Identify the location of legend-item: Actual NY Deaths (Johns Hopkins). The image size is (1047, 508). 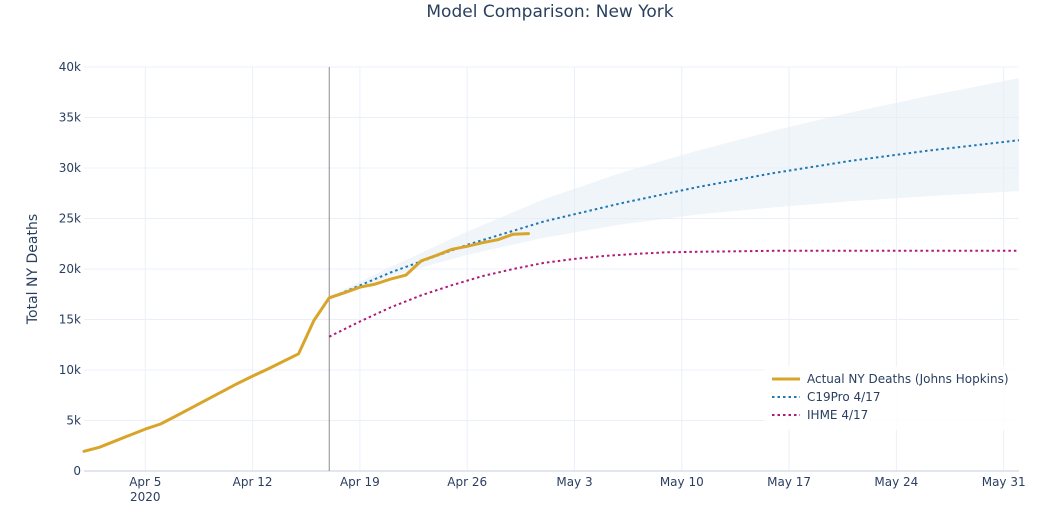
(890, 379).